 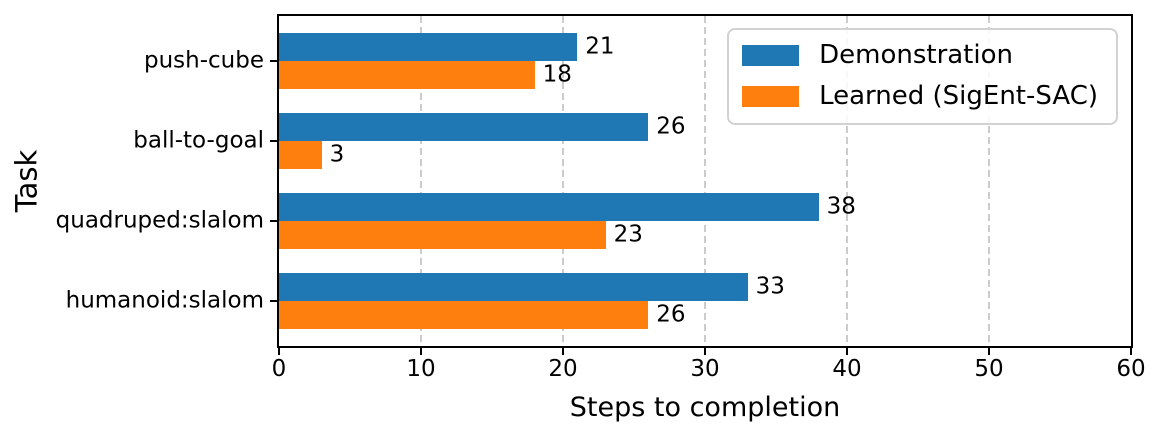 I want to click on legend-label: Learned (SigEnt-SAC), so click(x=958, y=95).